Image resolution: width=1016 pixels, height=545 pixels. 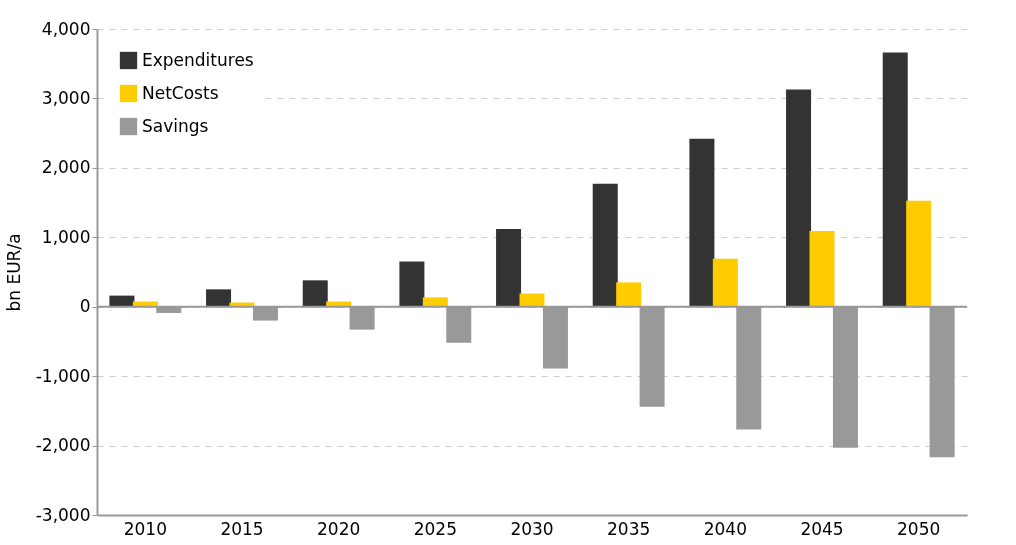 I want to click on y-tick-label: 3,000, so click(x=66, y=97).